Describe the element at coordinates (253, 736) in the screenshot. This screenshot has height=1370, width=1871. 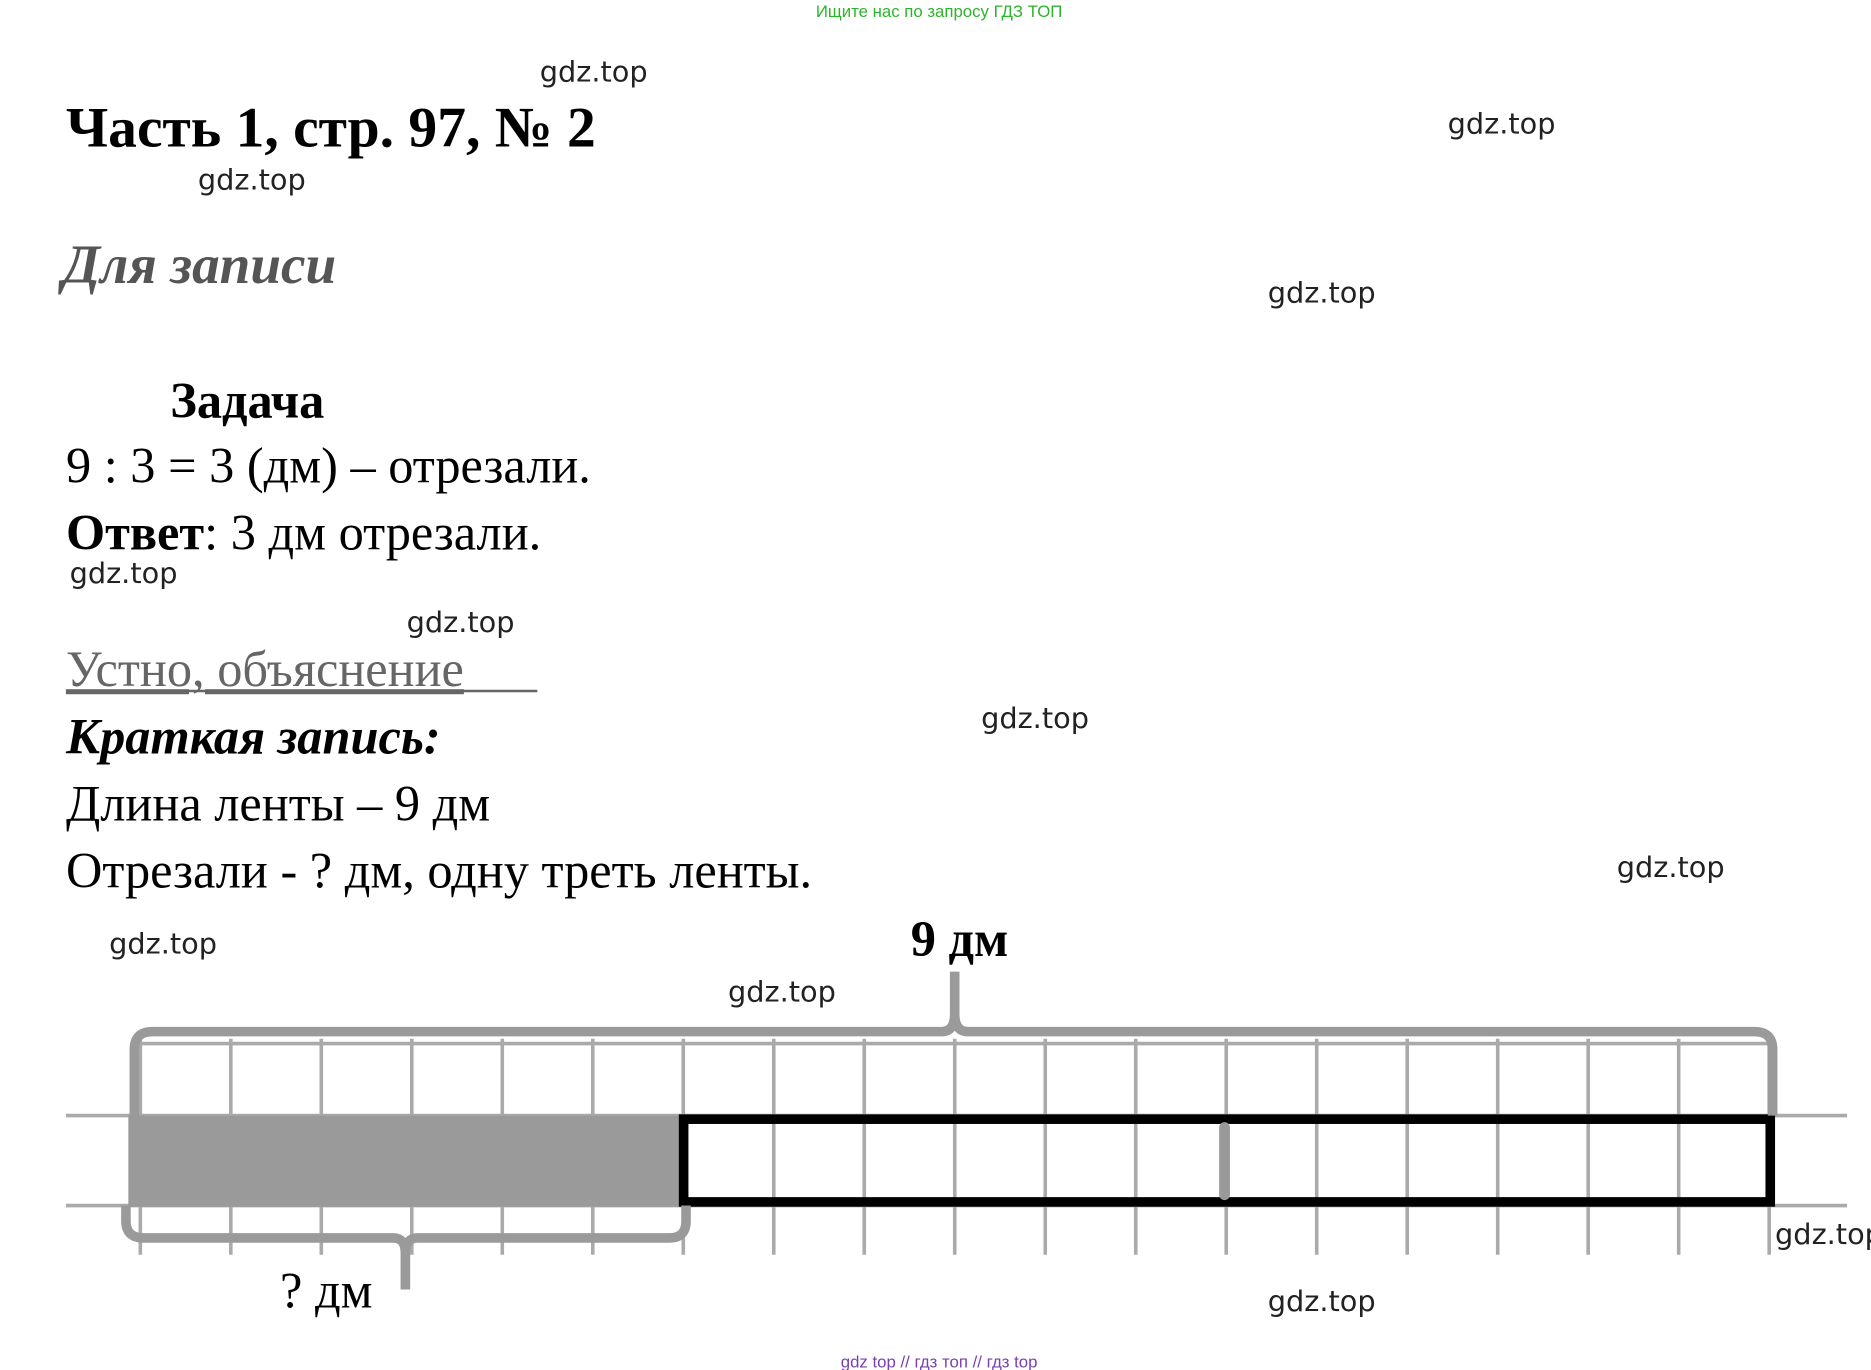
I see `short-heading: Краткая запись:` at that location.